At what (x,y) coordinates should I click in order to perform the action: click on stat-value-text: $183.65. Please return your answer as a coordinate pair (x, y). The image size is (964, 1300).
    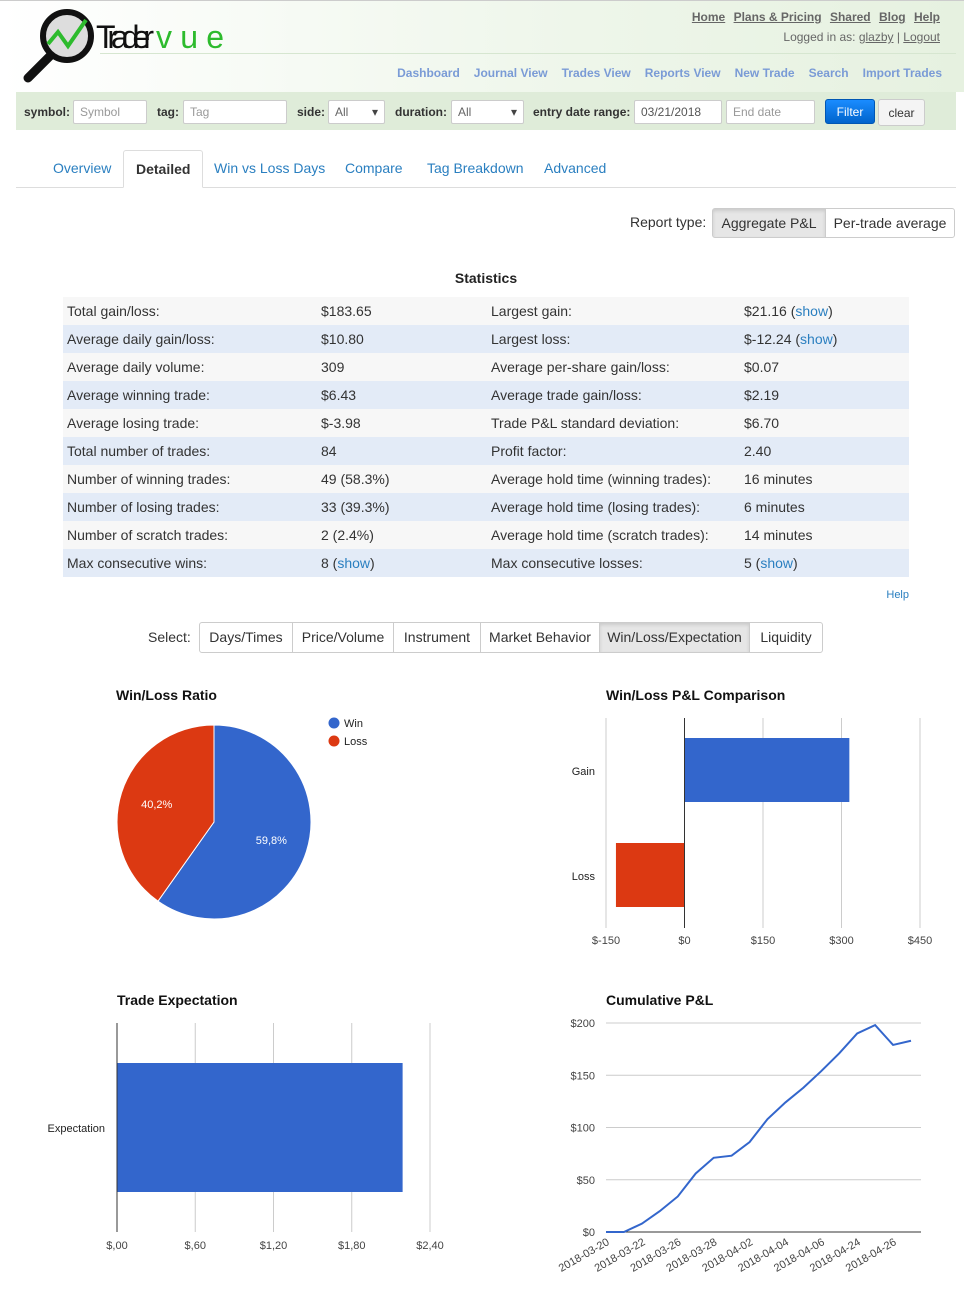
    Looking at the image, I should click on (346, 311).